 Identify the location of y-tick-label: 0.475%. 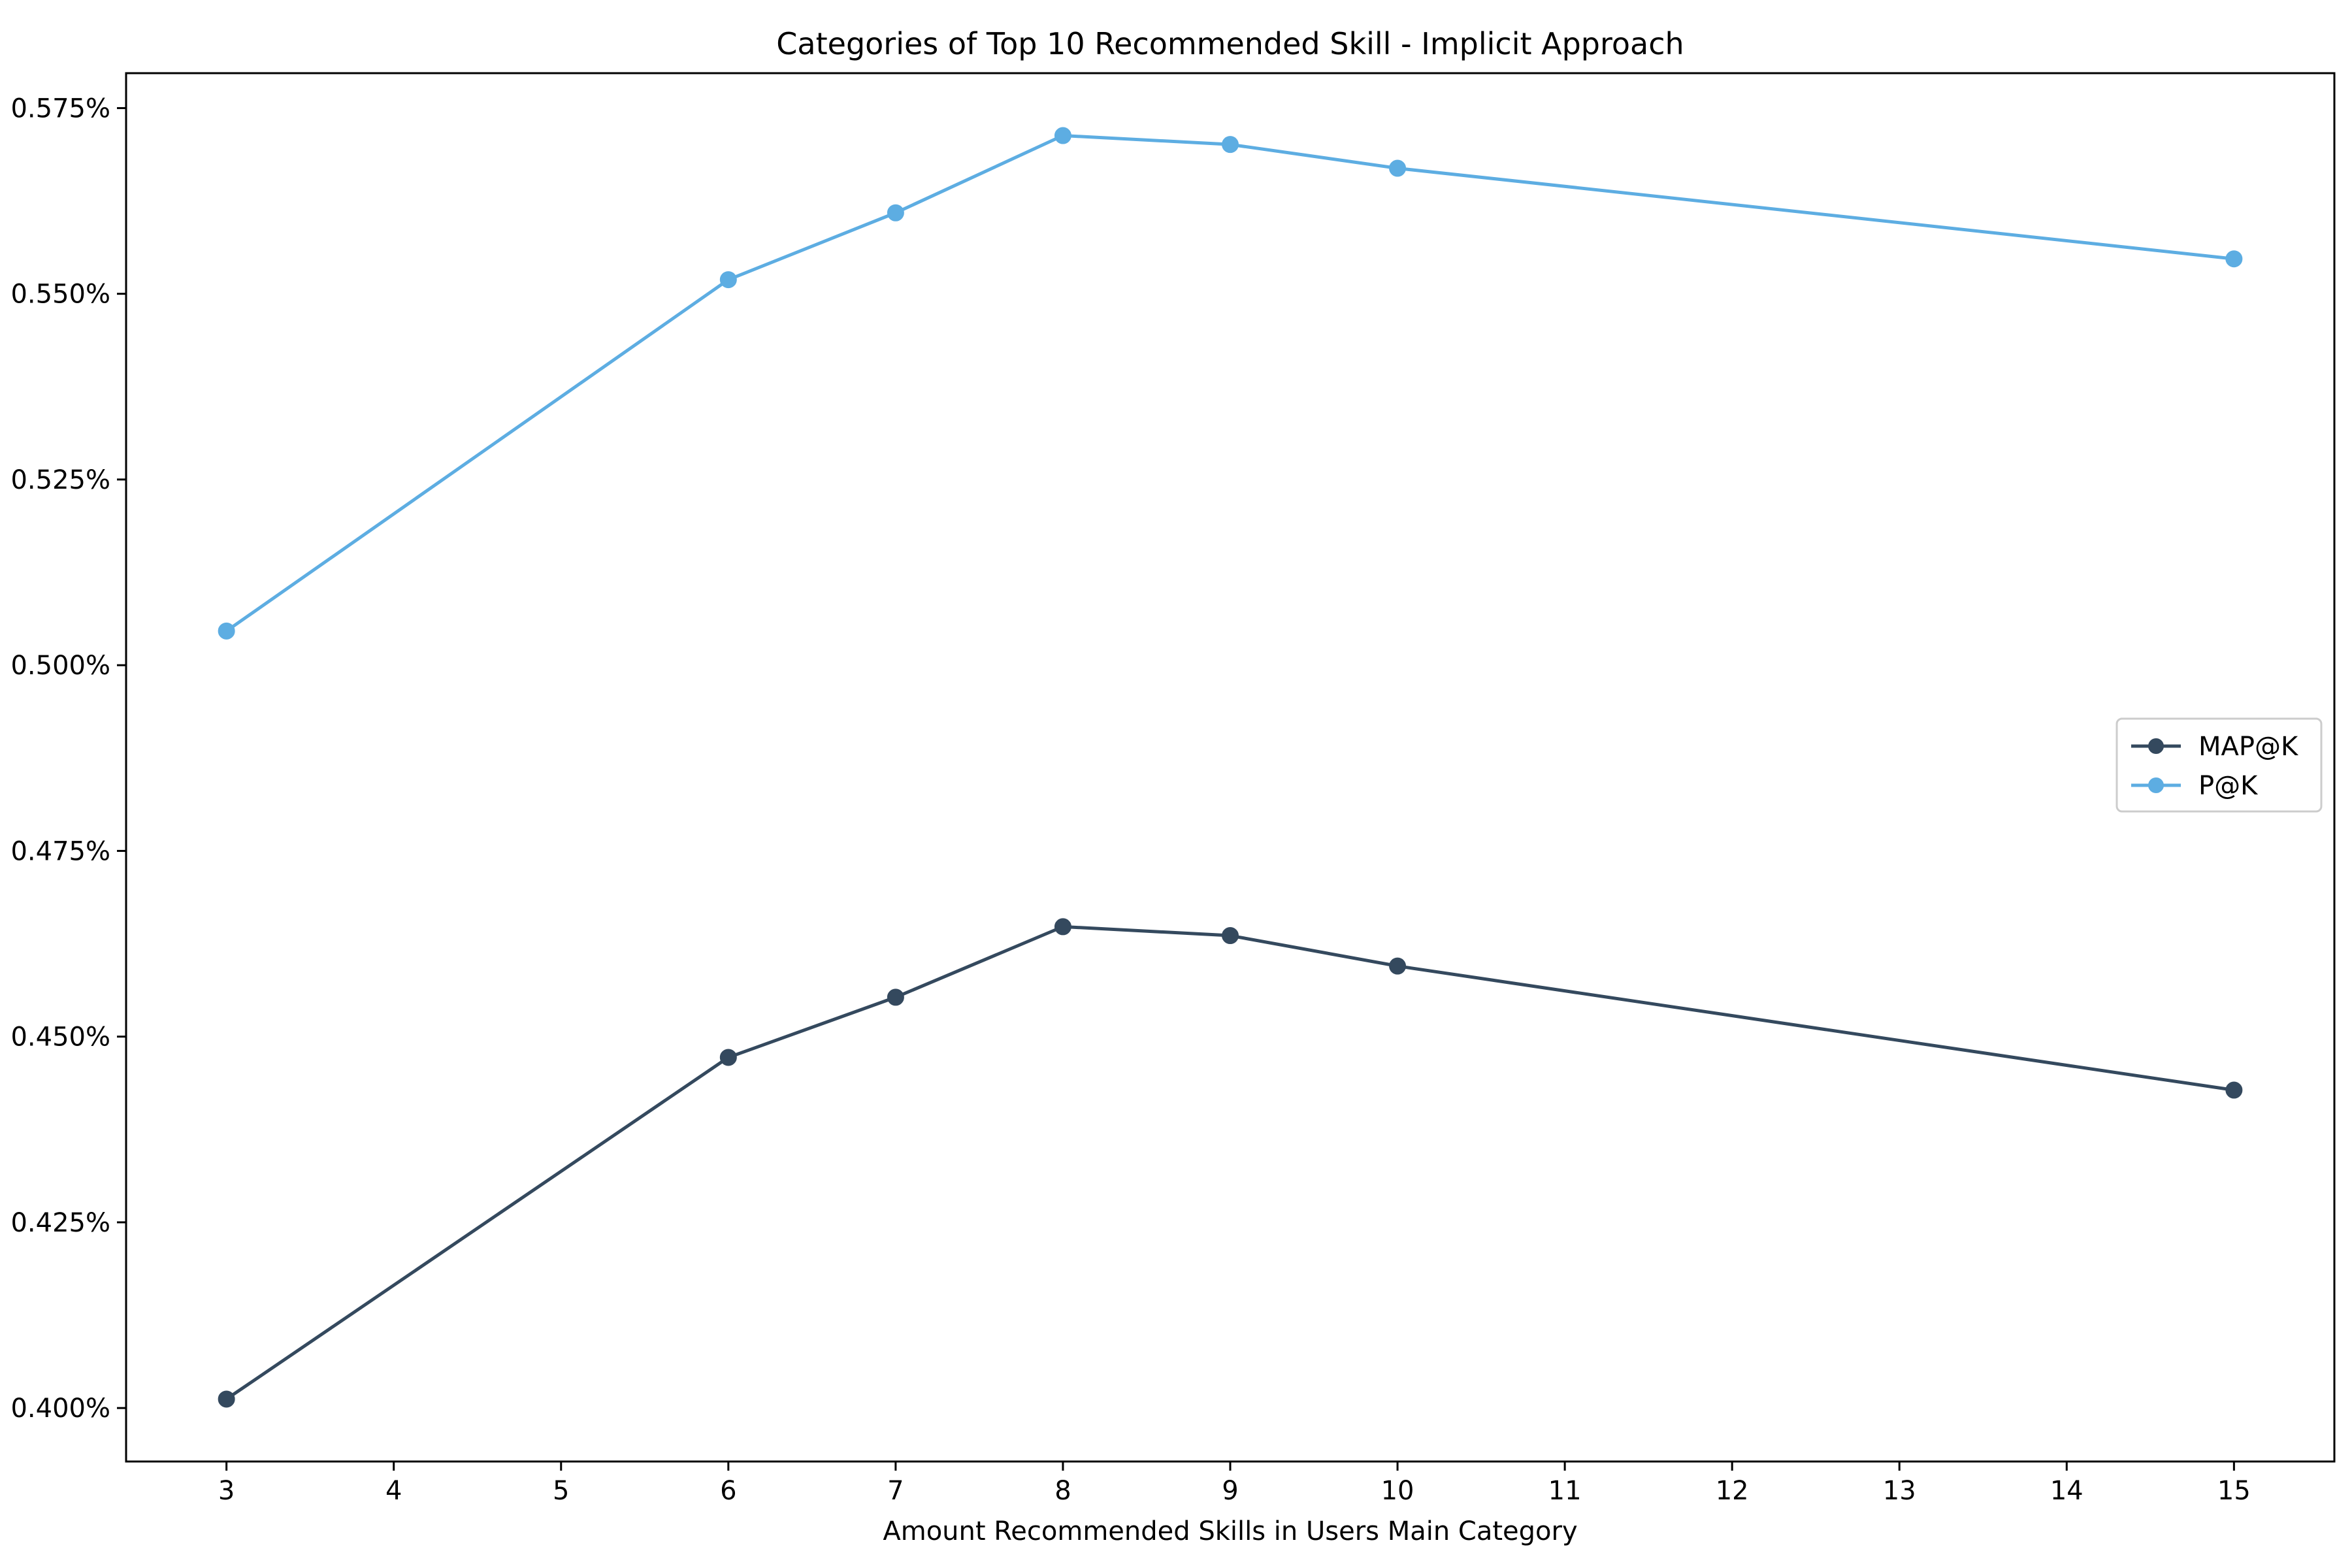
(60, 851).